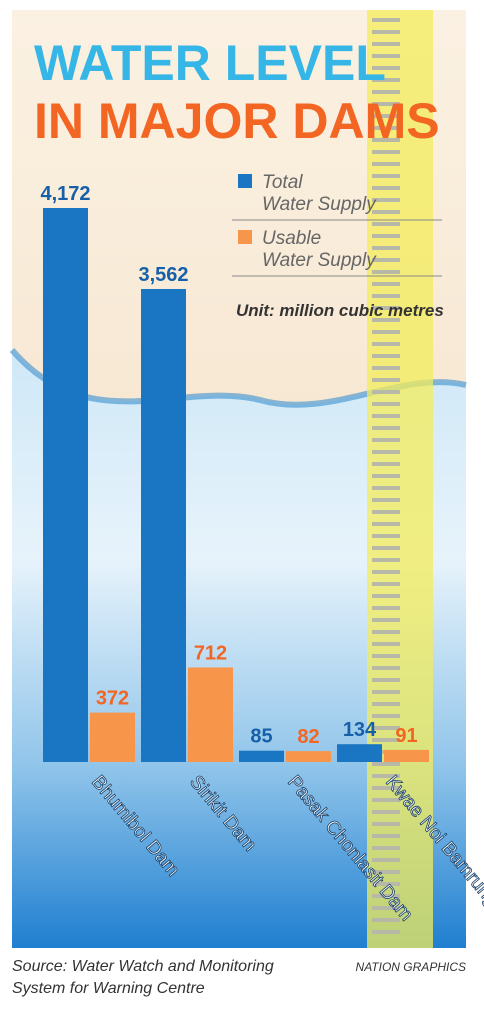 Image resolution: width=484 pixels, height=1024 pixels. Describe the element at coordinates (406, 736) in the screenshot. I see `value-label: 91` at that location.